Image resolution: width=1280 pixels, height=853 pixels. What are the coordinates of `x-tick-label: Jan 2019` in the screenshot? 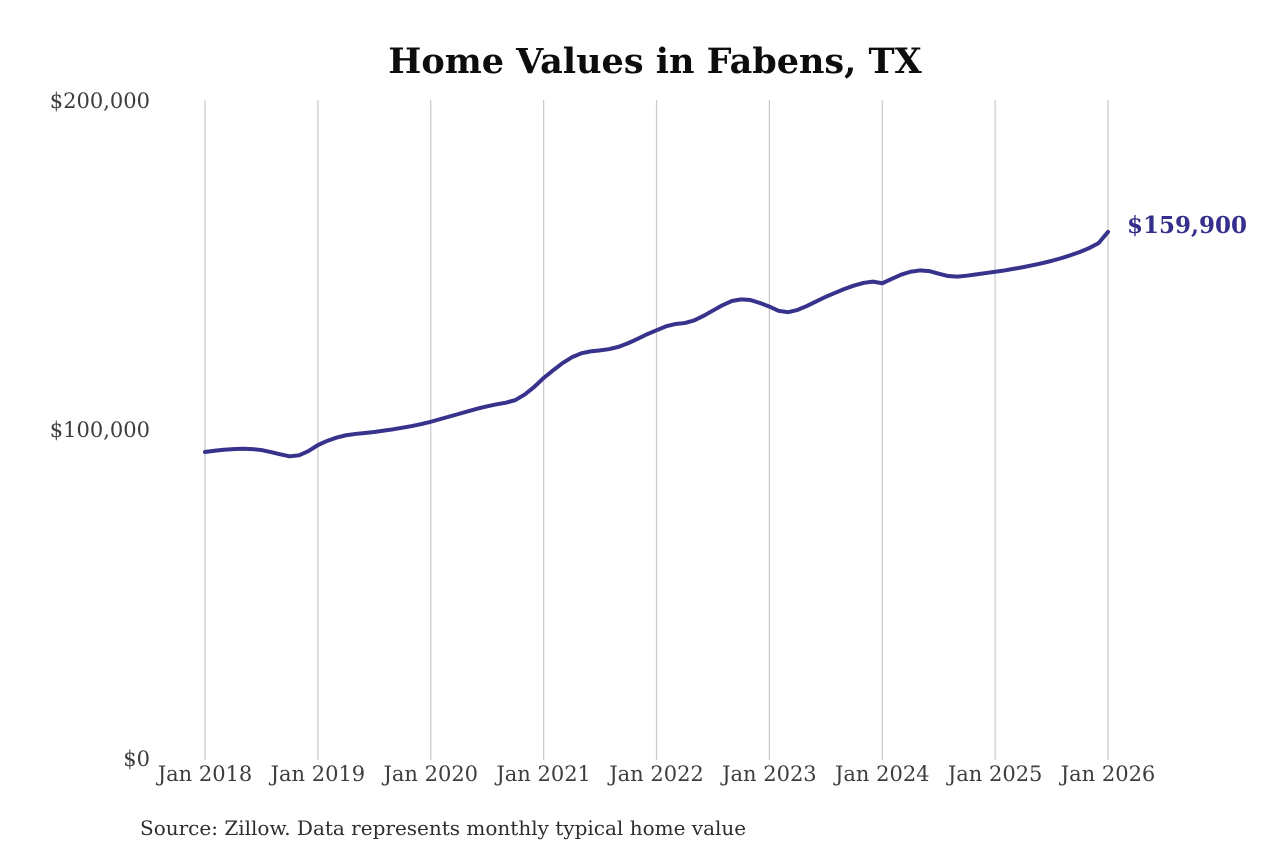 It's located at (317, 774).